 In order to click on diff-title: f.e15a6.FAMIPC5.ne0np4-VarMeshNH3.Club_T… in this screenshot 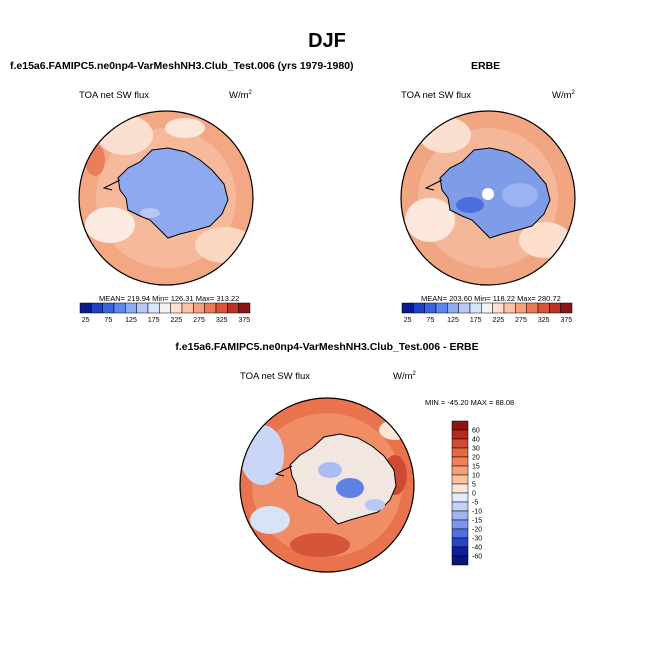, I will do `click(327, 347)`.